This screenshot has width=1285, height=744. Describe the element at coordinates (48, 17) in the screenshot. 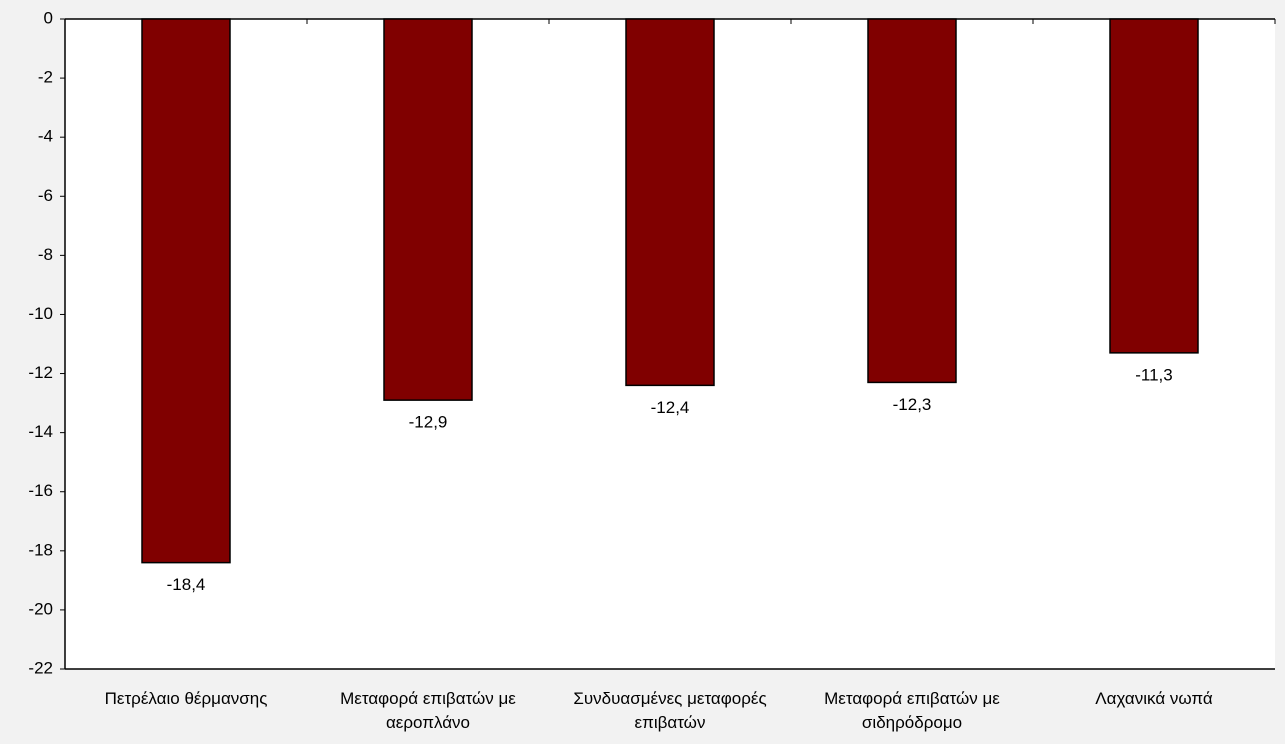

I see `y-tick-label: 0` at that location.